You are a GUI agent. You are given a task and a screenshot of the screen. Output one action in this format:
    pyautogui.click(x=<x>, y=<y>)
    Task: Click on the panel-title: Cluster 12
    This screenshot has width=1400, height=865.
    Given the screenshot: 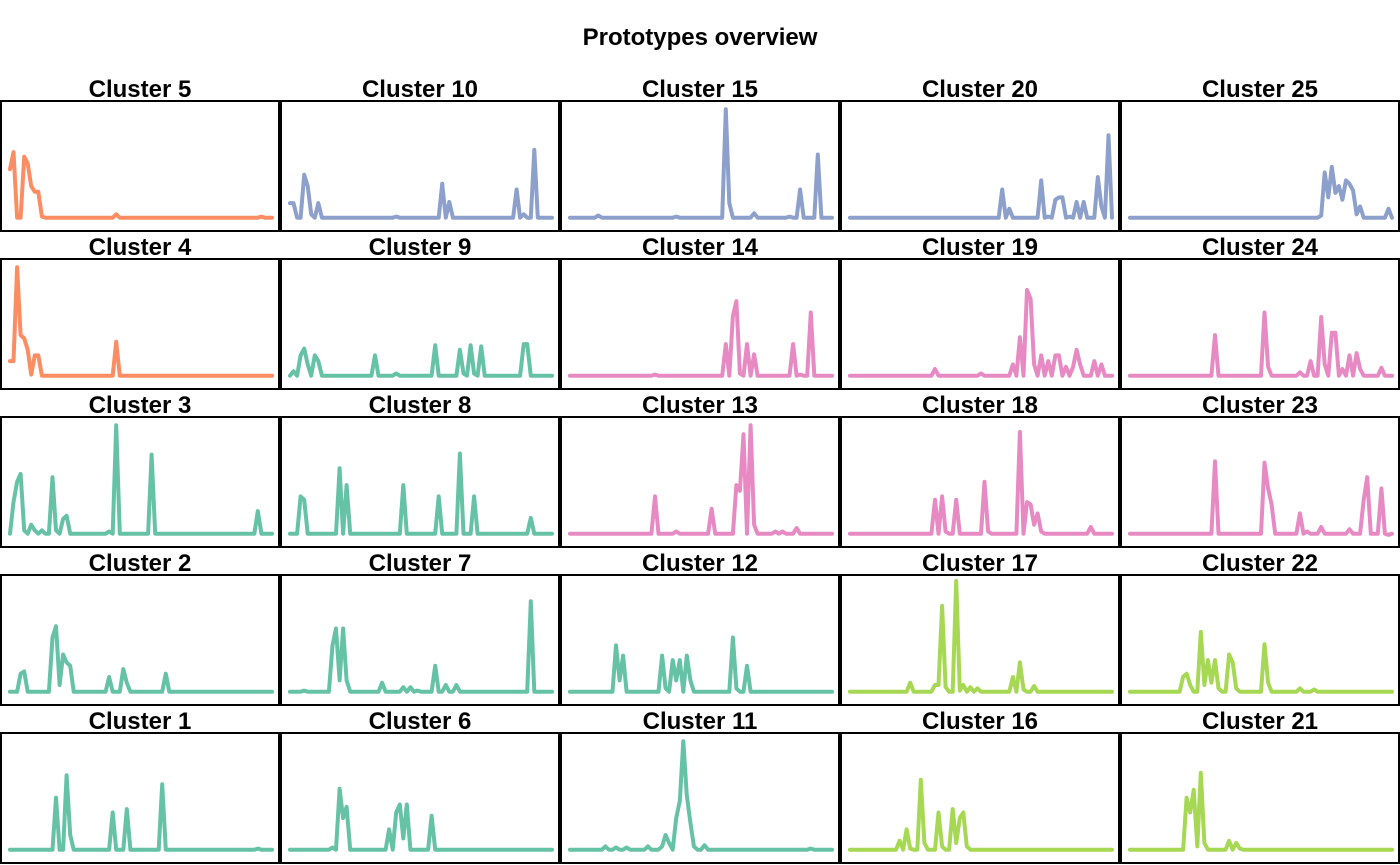 What is the action you would take?
    pyautogui.click(x=700, y=563)
    